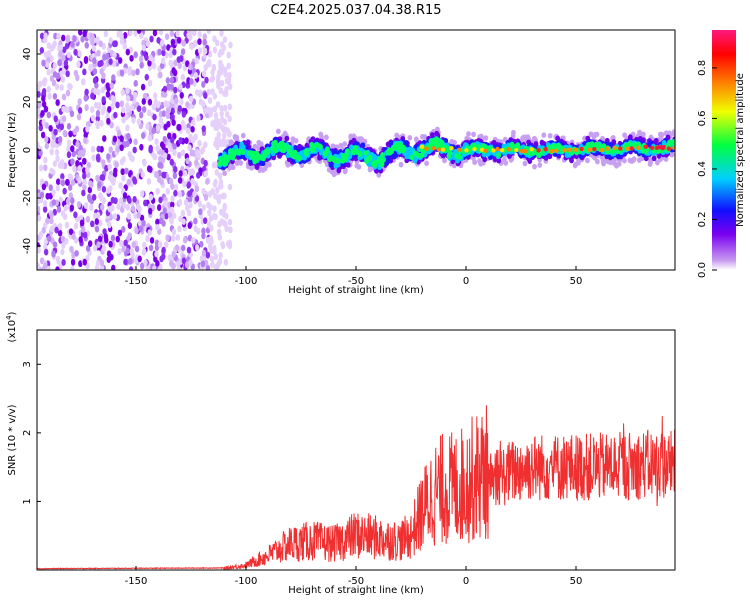  Describe the element at coordinates (136, 281) in the screenshot. I see `spectrogram-x-tick-label: -150` at that location.